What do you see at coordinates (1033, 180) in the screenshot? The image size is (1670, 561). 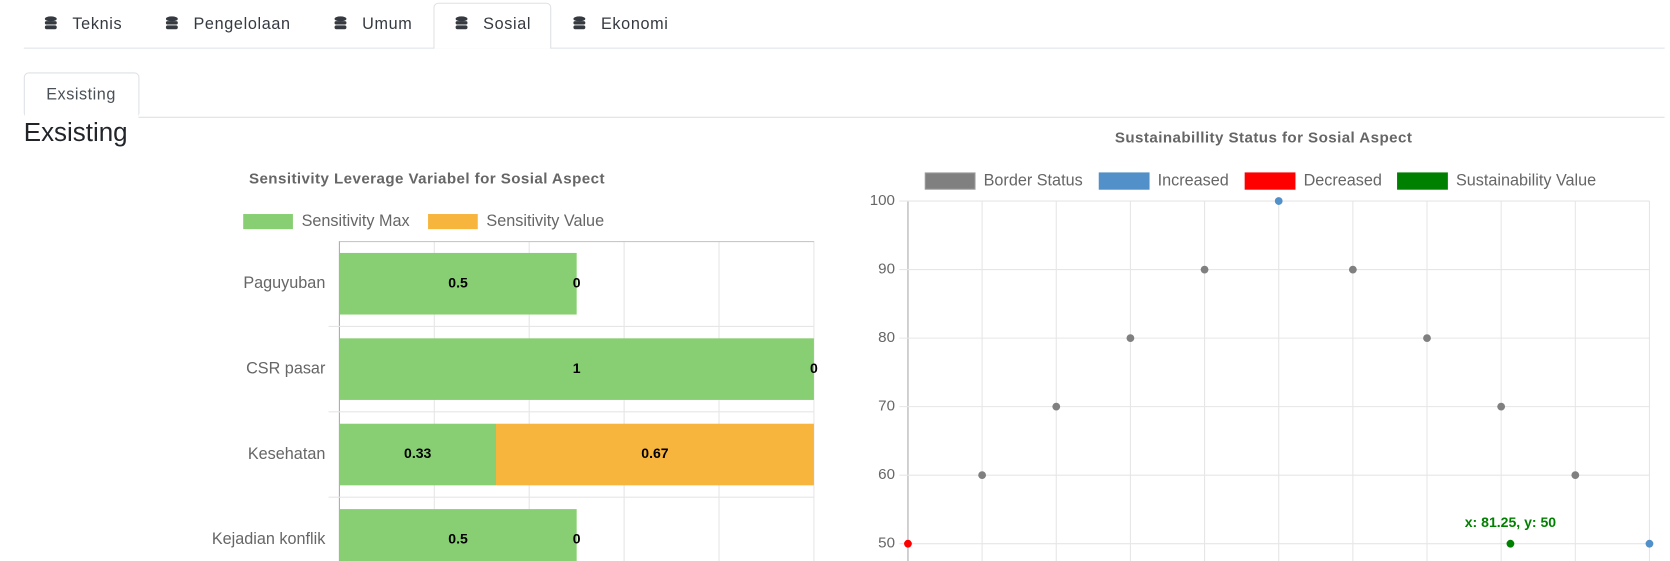 I see `legend-label: Border Status` at bounding box center [1033, 180].